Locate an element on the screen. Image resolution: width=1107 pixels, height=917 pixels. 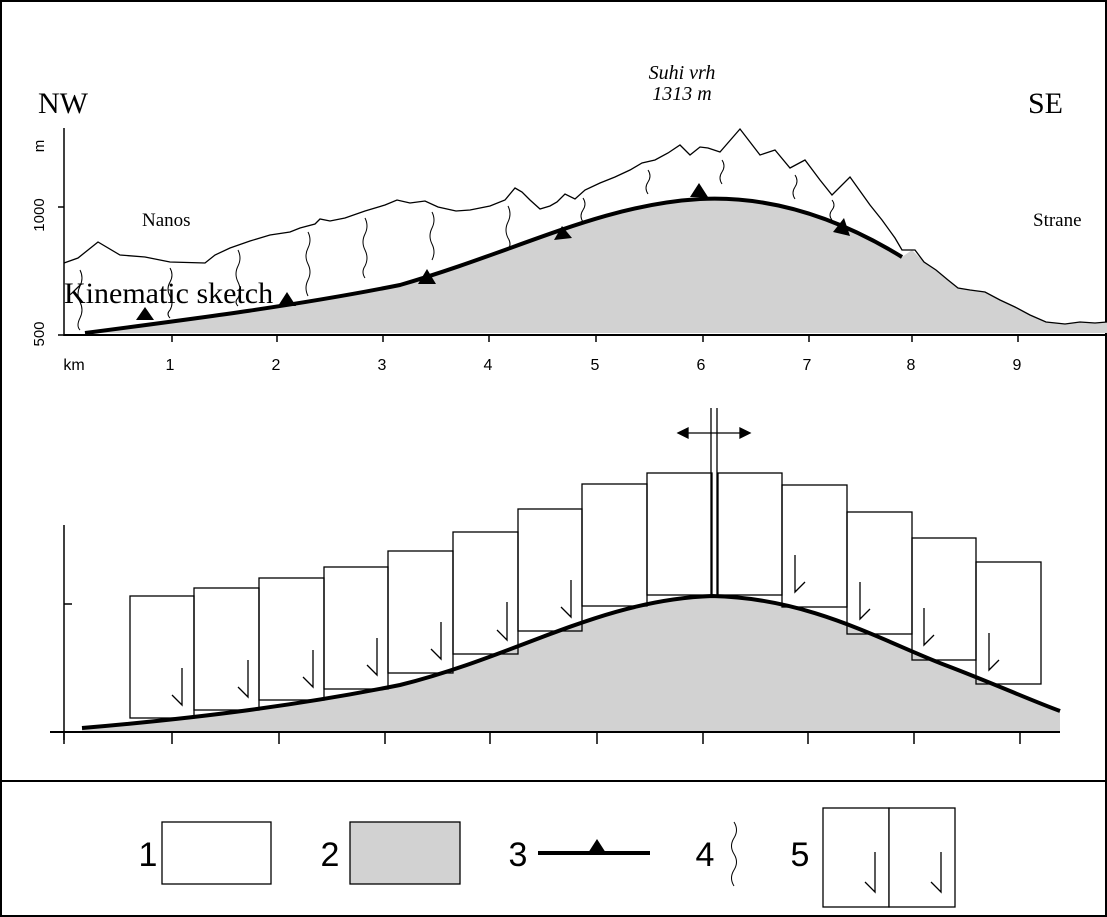
legend-symbol-block-left is located at coordinates (856, 857).